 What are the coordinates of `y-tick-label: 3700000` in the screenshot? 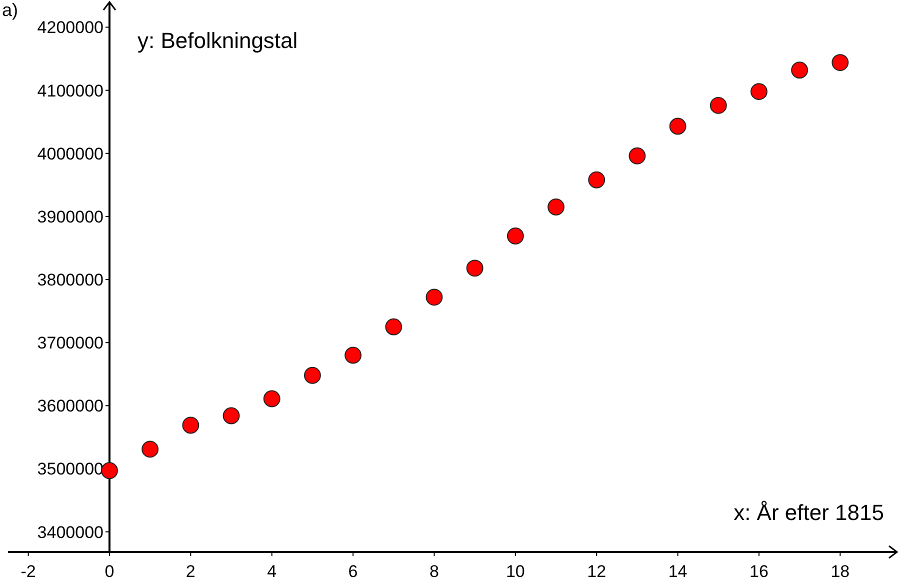 It's located at (70, 343).